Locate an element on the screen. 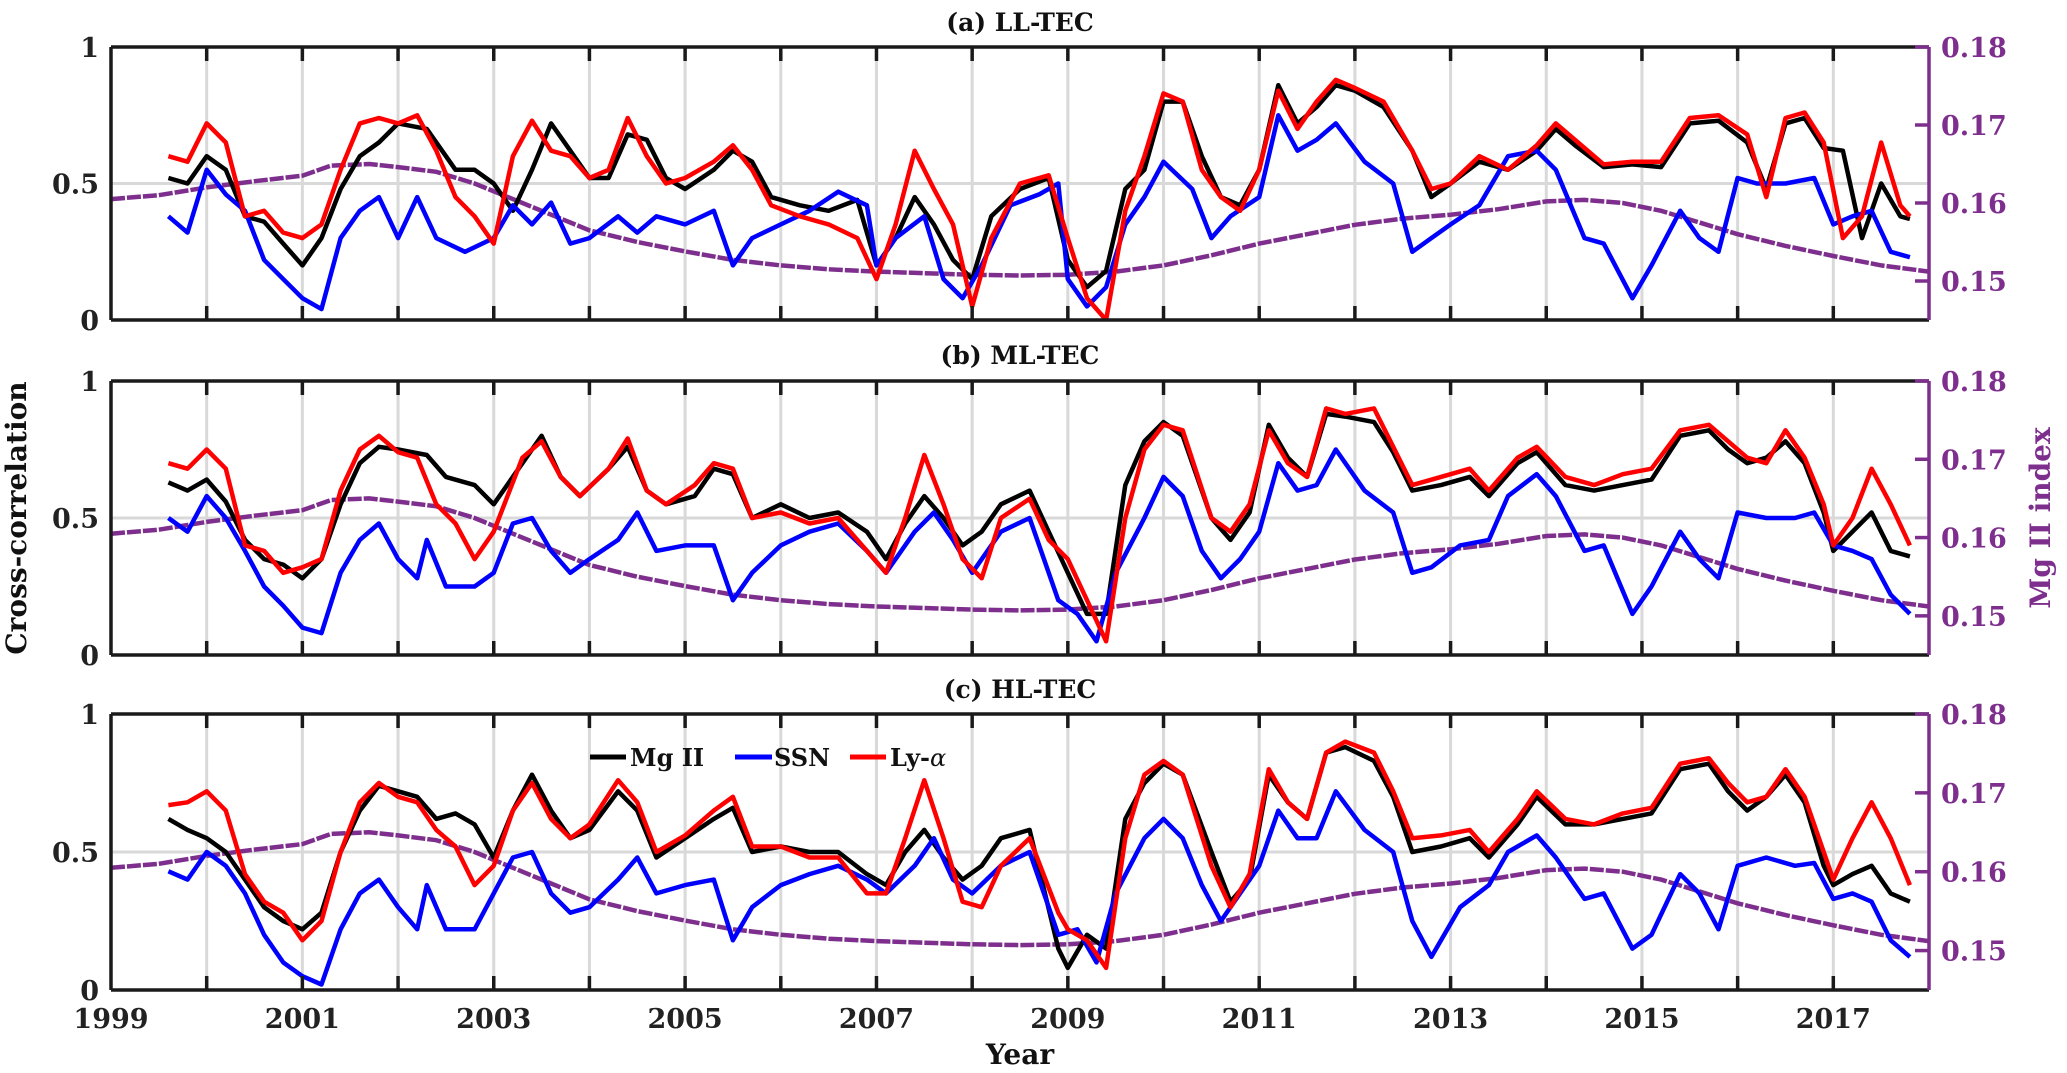 This screenshot has height=1073, width=2067. panel-title-c: (c) HL-TEC is located at coordinates (1020, 689).